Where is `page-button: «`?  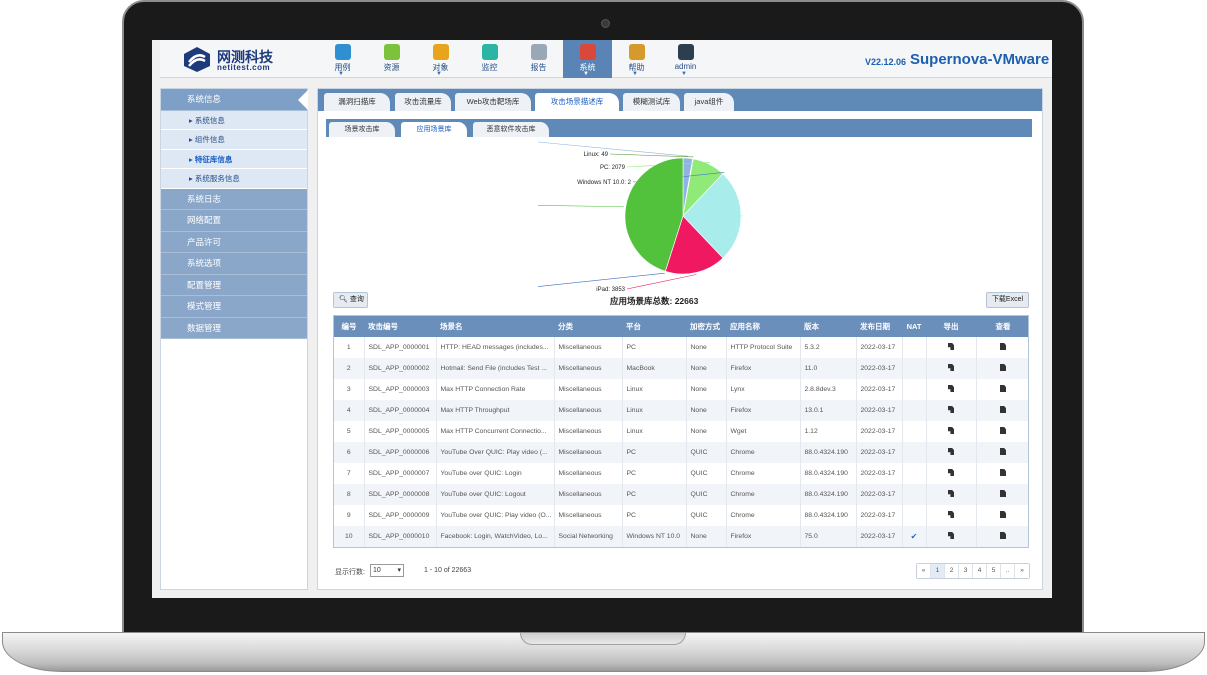 page-button: « is located at coordinates (924, 571).